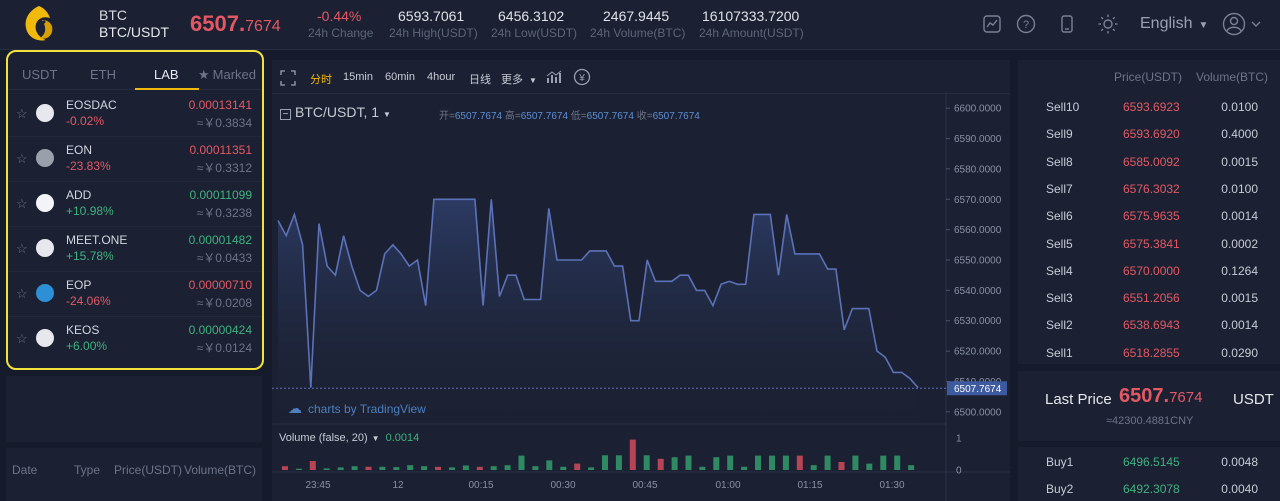 This screenshot has height=501, width=1280. Describe the element at coordinates (1149, 161) in the screenshot. I see `sell-order-row: Sell8 6585.0092 0.0015` at that location.